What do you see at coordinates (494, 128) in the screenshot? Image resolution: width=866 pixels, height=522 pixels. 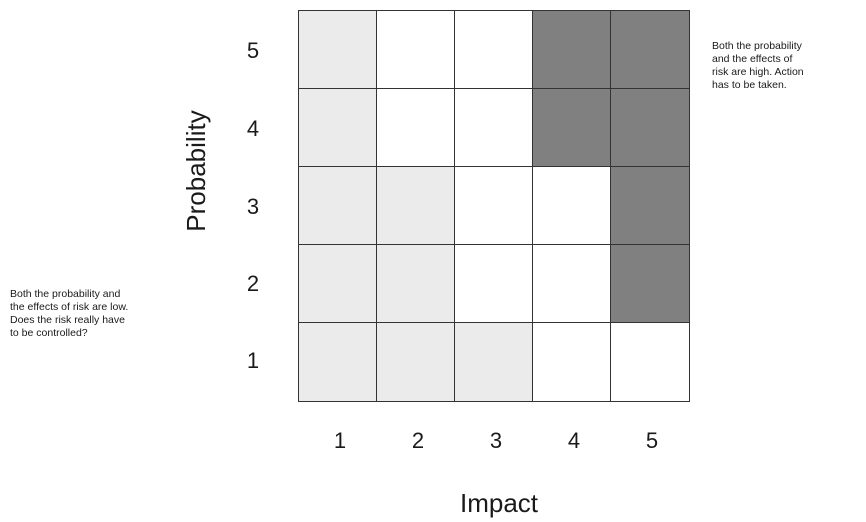 I see `risk-cell-p4-i3` at bounding box center [494, 128].